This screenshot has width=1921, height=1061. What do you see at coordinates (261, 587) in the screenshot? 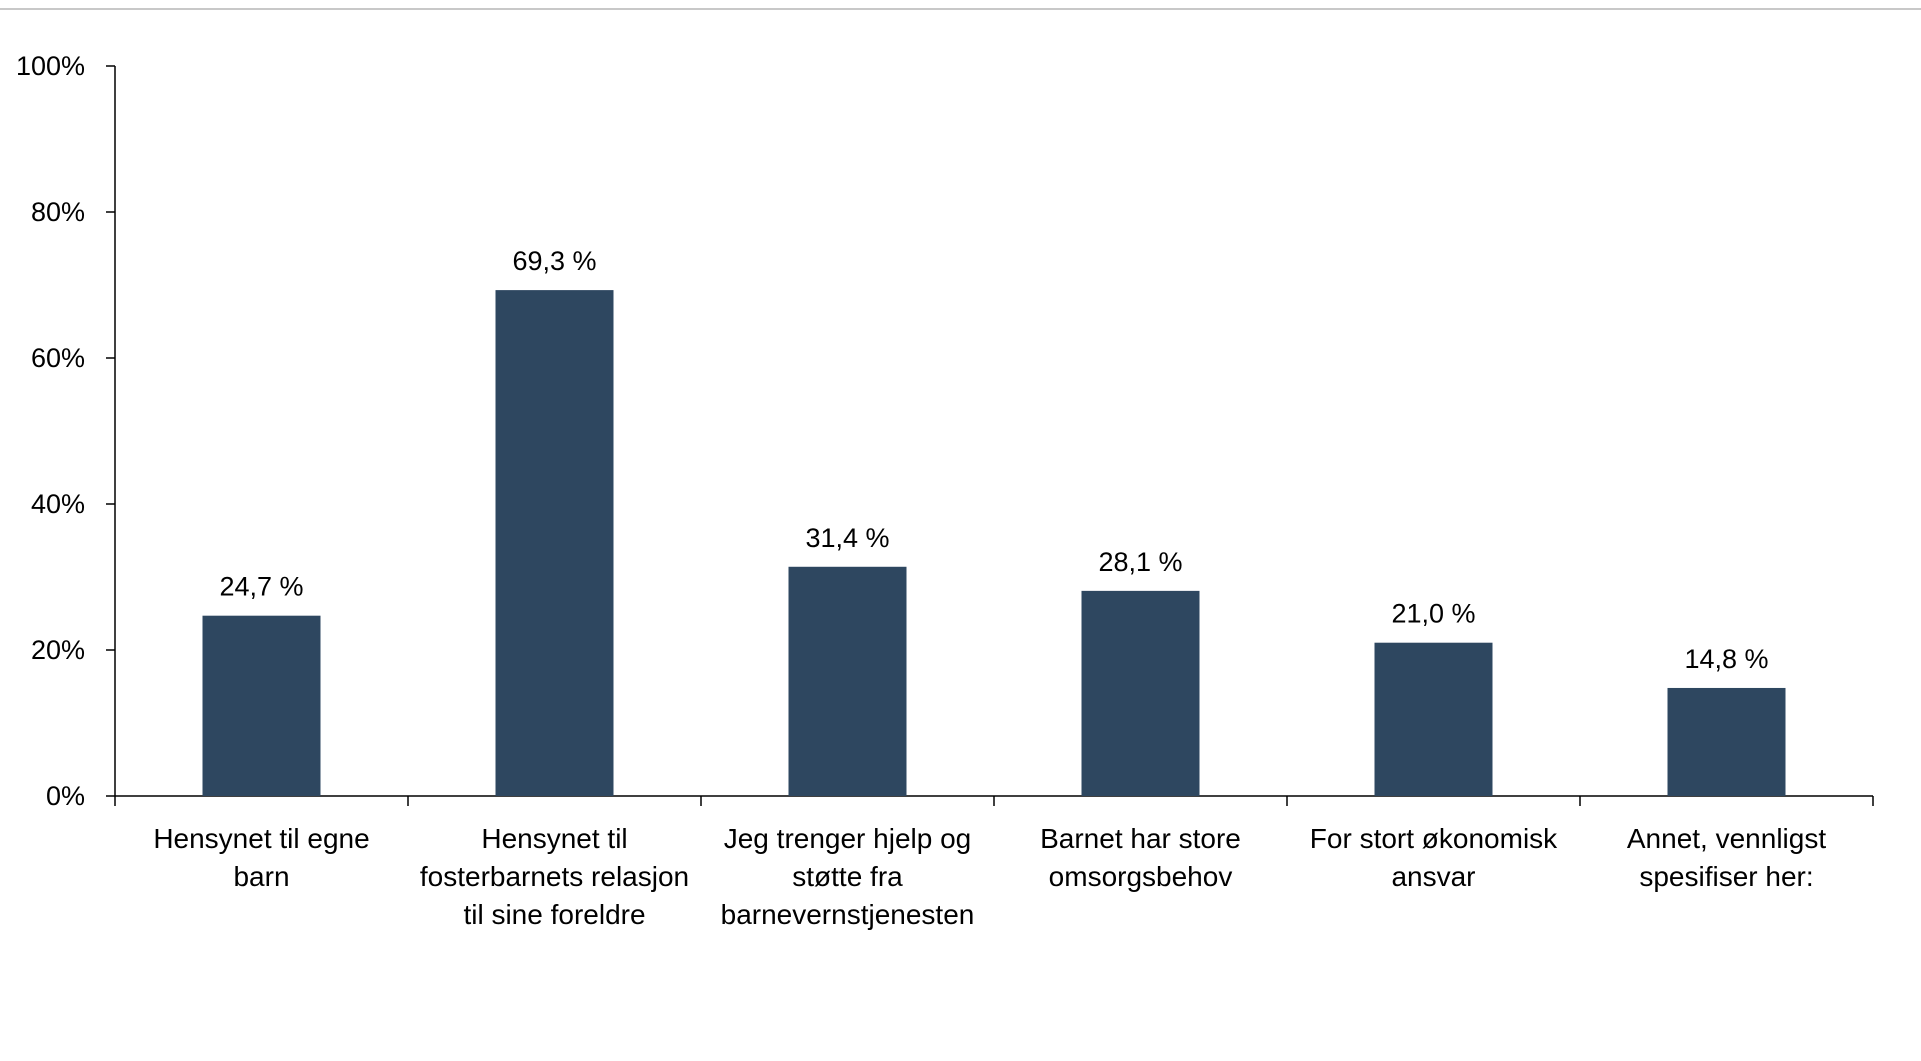
I see `data-label: 24,7 %` at bounding box center [261, 587].